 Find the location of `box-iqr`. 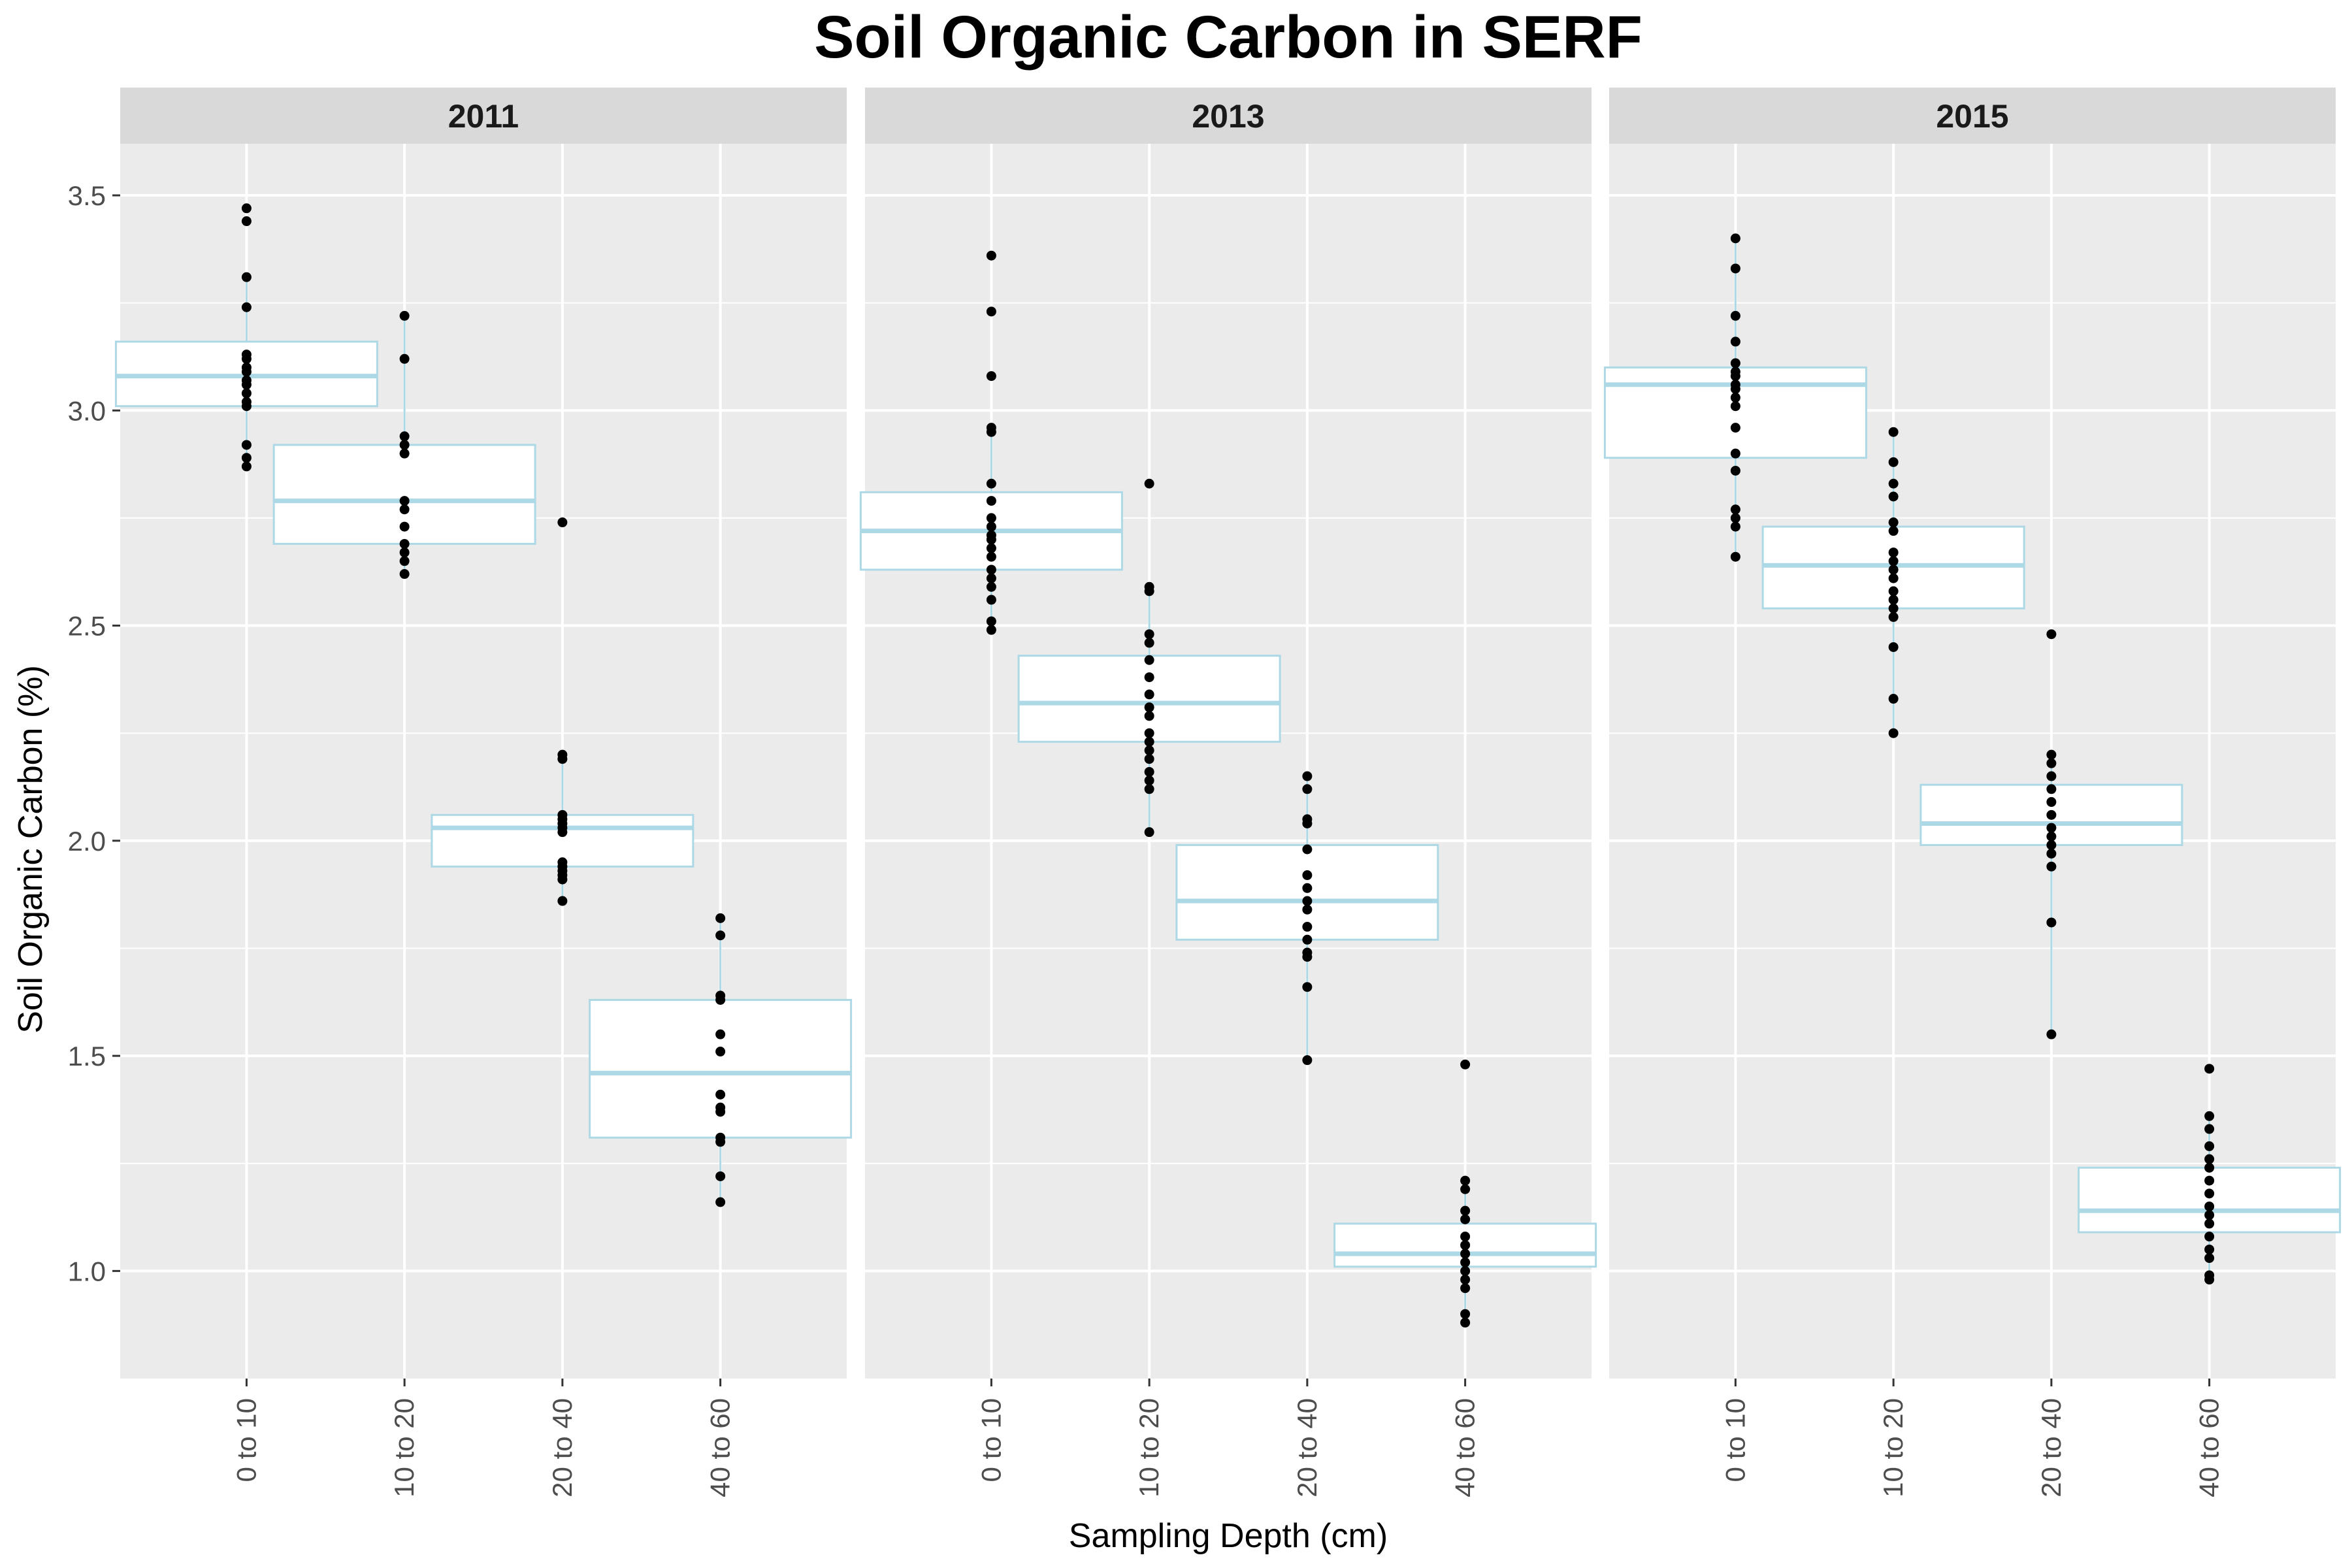

box-iqr is located at coordinates (721, 1068).